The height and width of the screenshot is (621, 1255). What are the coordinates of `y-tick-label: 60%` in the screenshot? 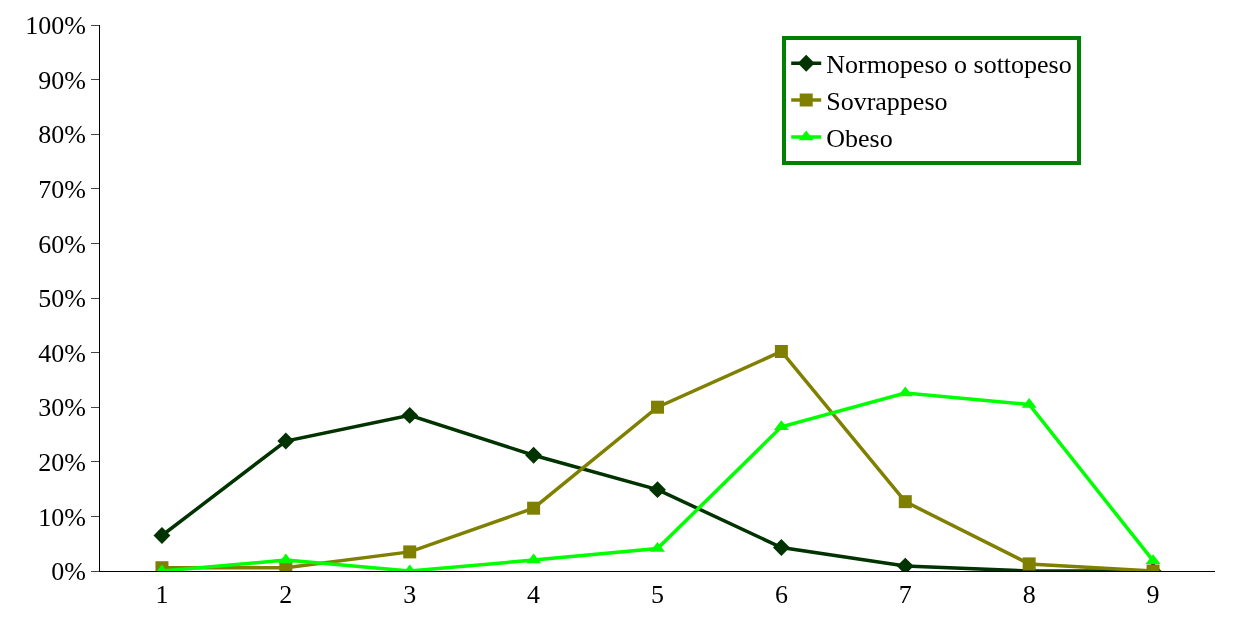 It's located at (62, 244).